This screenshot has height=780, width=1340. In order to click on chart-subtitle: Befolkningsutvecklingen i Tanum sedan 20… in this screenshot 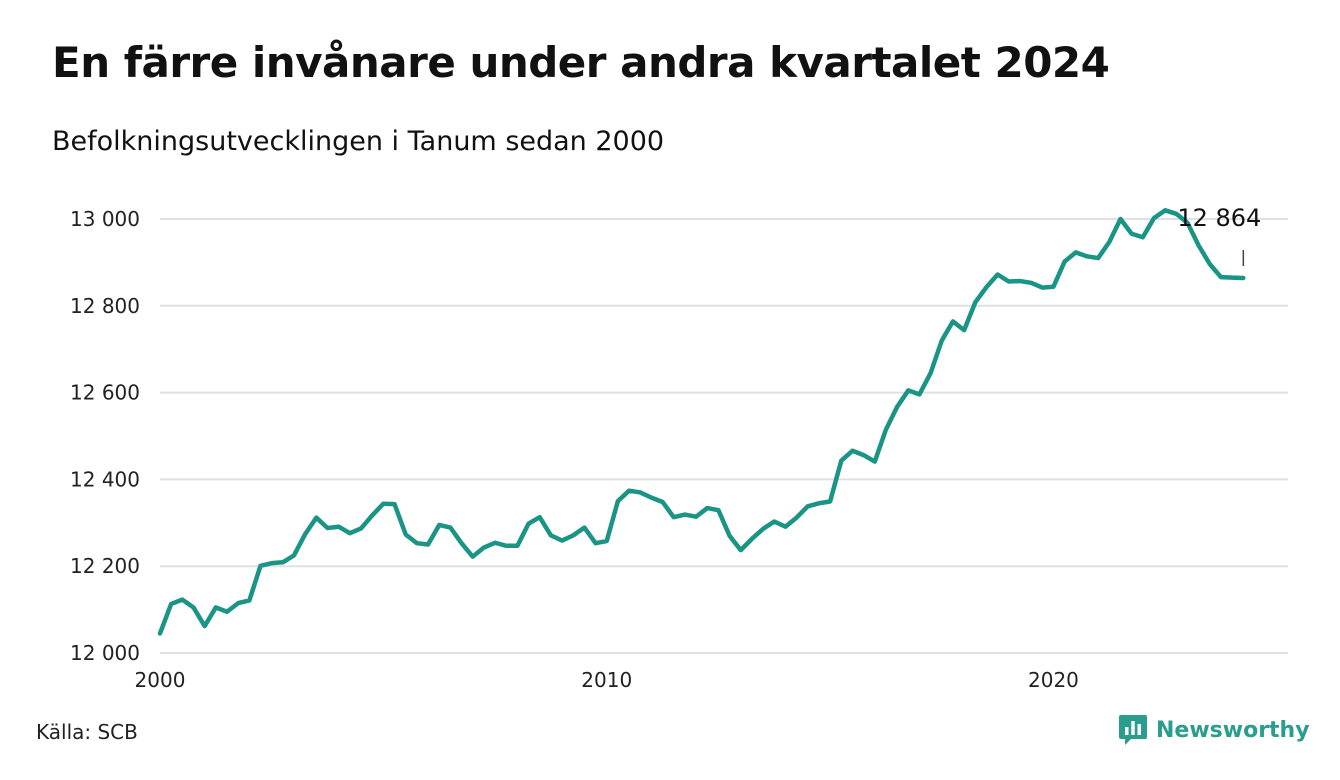, I will do `click(358, 141)`.